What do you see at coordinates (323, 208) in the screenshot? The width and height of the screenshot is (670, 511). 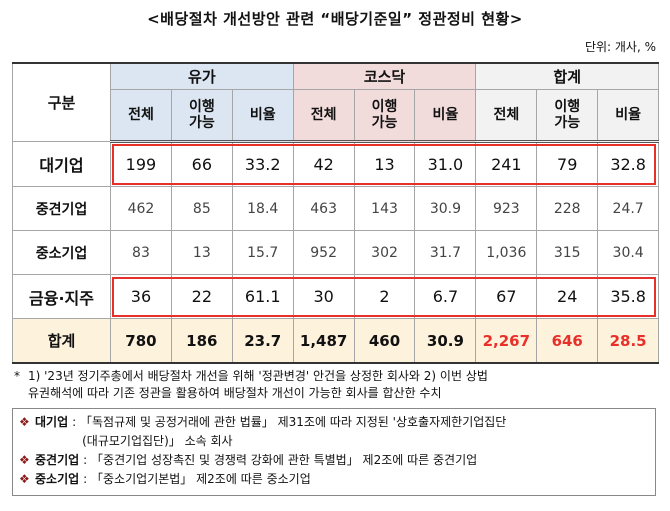 I see `cell: 463` at bounding box center [323, 208].